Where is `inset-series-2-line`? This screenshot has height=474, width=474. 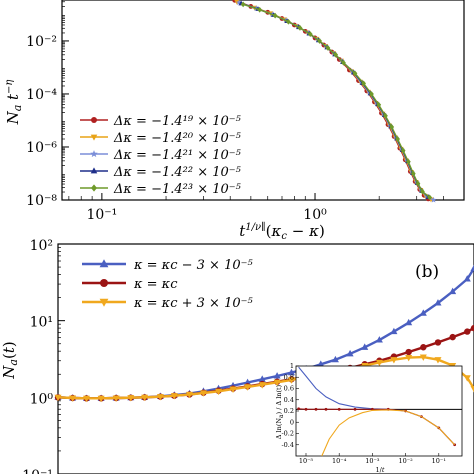 inset-series-2-line is located at coordinates (388, 433).